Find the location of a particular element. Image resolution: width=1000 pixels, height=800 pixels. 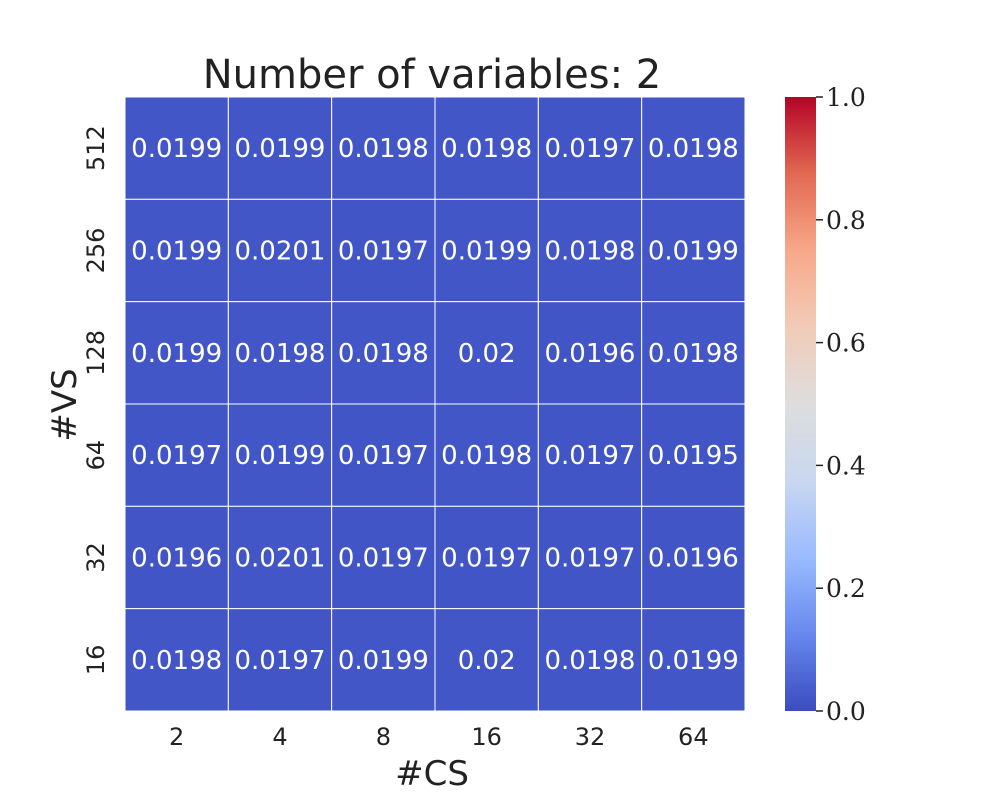

colorbar-tick-label: 0.2 is located at coordinates (846, 588).